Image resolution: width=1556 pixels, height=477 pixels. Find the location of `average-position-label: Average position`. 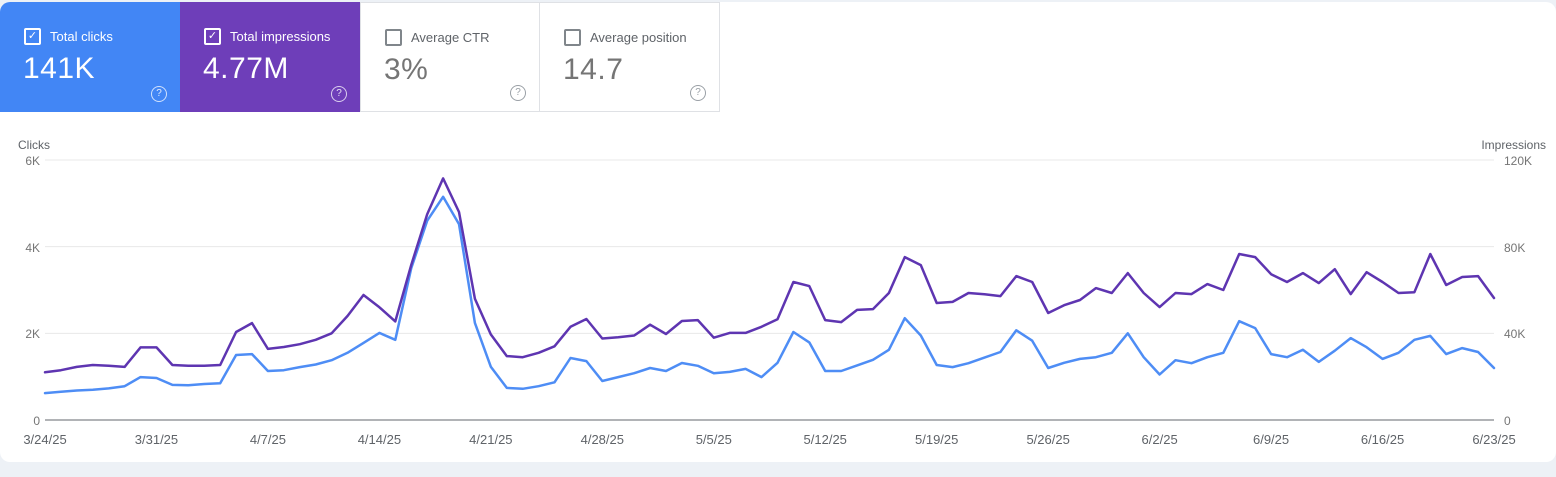

average-position-label: Average position is located at coordinates (638, 37).